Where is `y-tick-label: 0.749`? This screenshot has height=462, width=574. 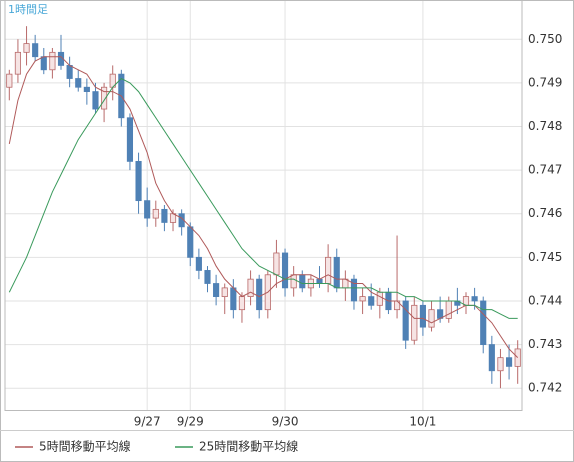
y-tick-label: 0.749 is located at coordinates (545, 82).